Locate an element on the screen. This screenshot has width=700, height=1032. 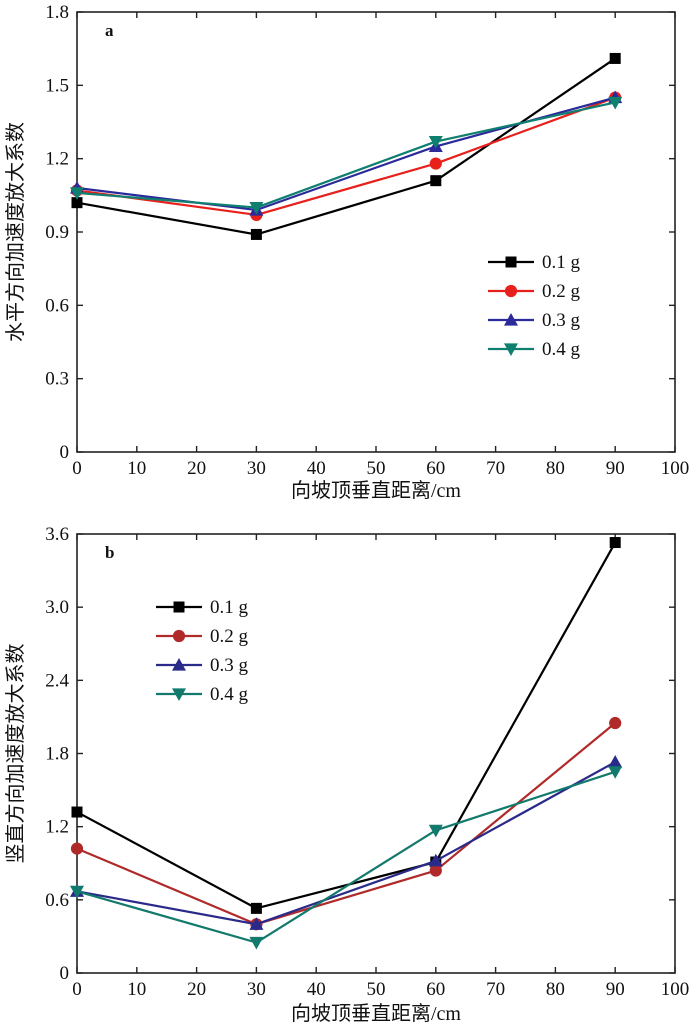
y-axis-title: 水平方向加速度放大系数 is located at coordinates (15, 232).